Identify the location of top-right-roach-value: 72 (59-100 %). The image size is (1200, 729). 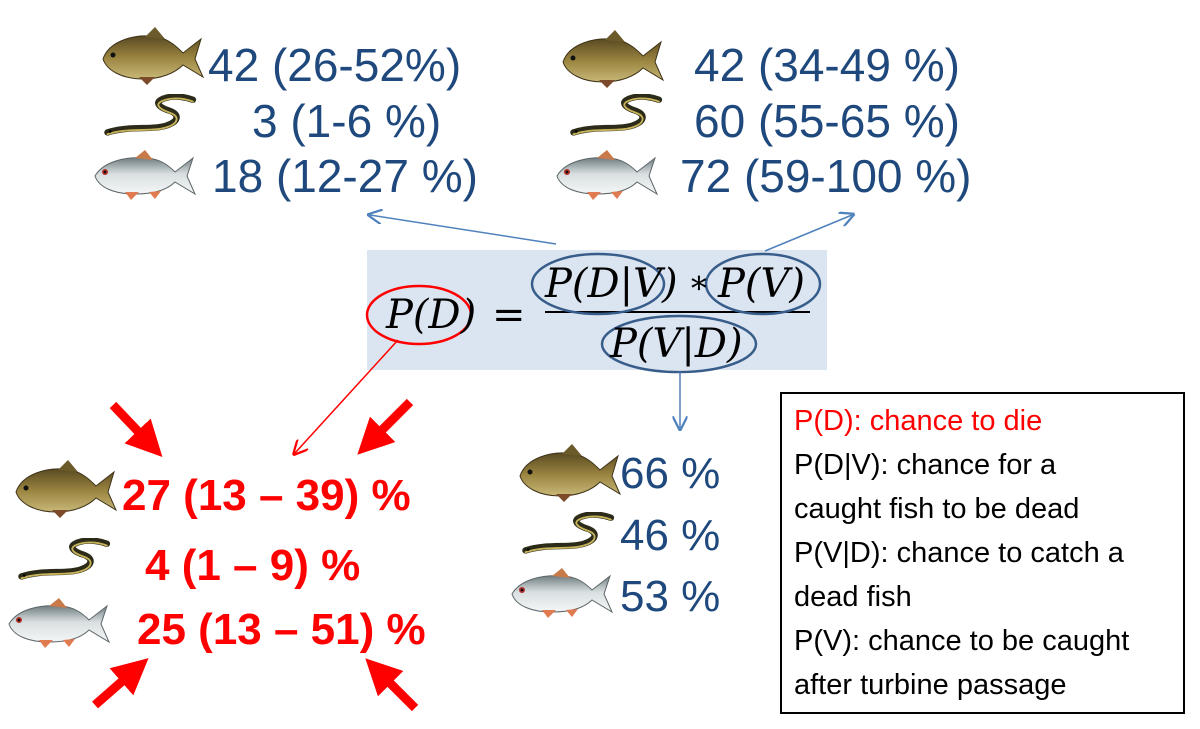
(826, 176).